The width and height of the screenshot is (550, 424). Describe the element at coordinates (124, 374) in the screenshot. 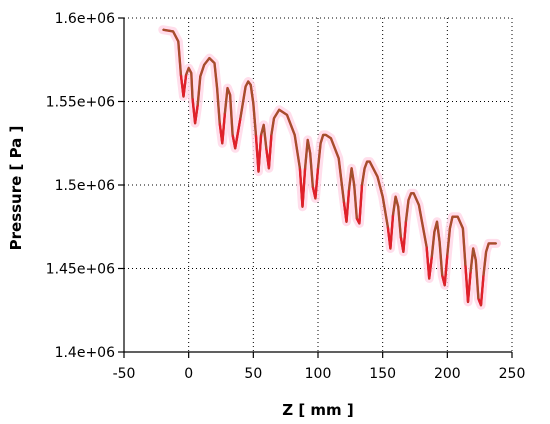

I see `x-tick-label: -50` at that location.